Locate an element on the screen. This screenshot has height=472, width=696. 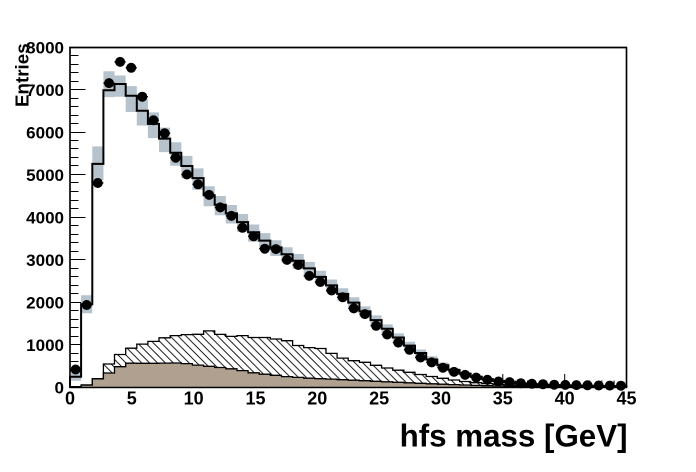
svg-text: 10 is located at coordinates (194, 399).